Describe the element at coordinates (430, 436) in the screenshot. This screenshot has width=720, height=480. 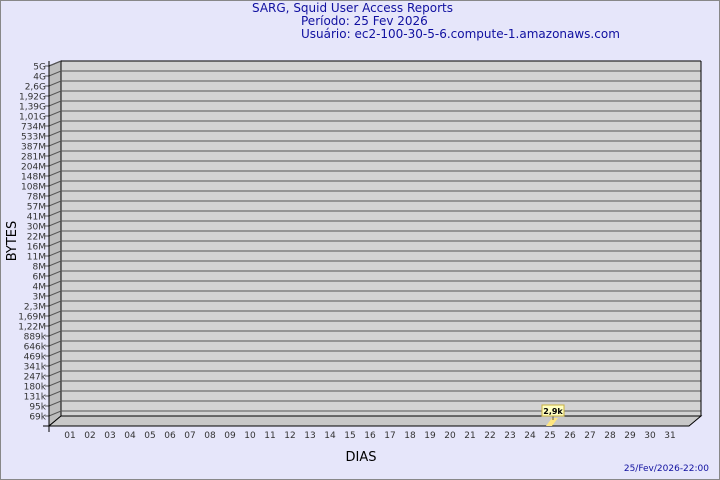
I see `x-tick-label: 19` at that location.